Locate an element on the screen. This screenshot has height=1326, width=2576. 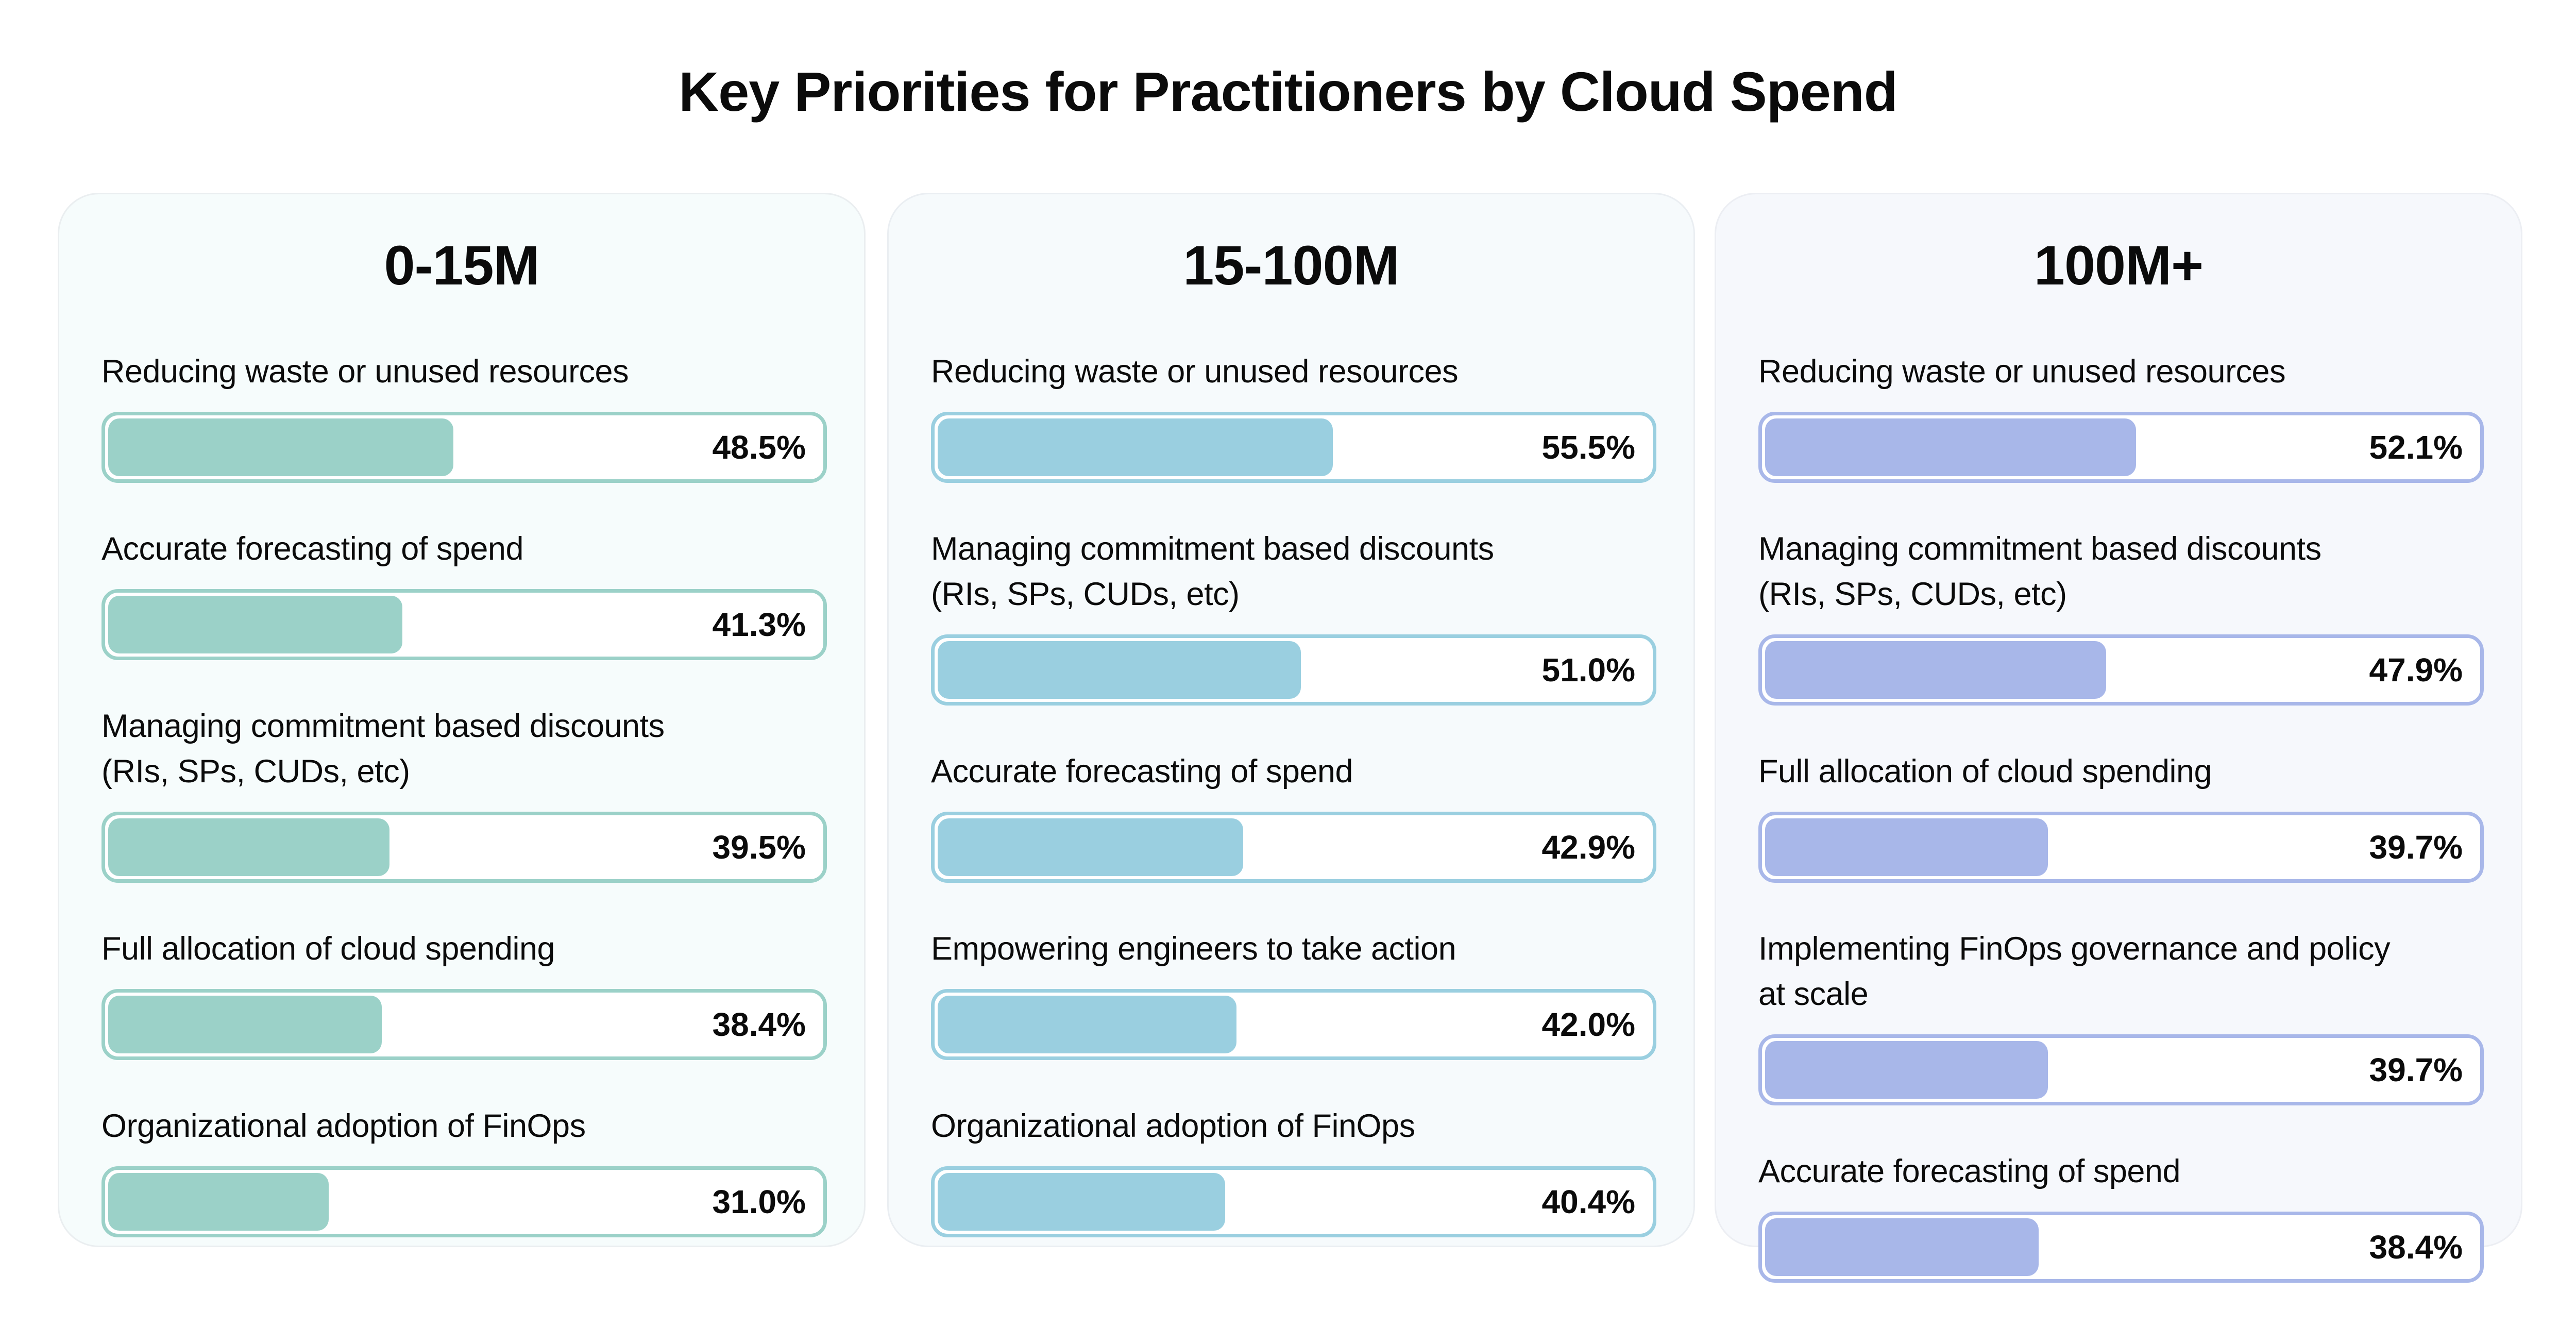
bar-value-label: 51.0% is located at coordinates (1588, 670).